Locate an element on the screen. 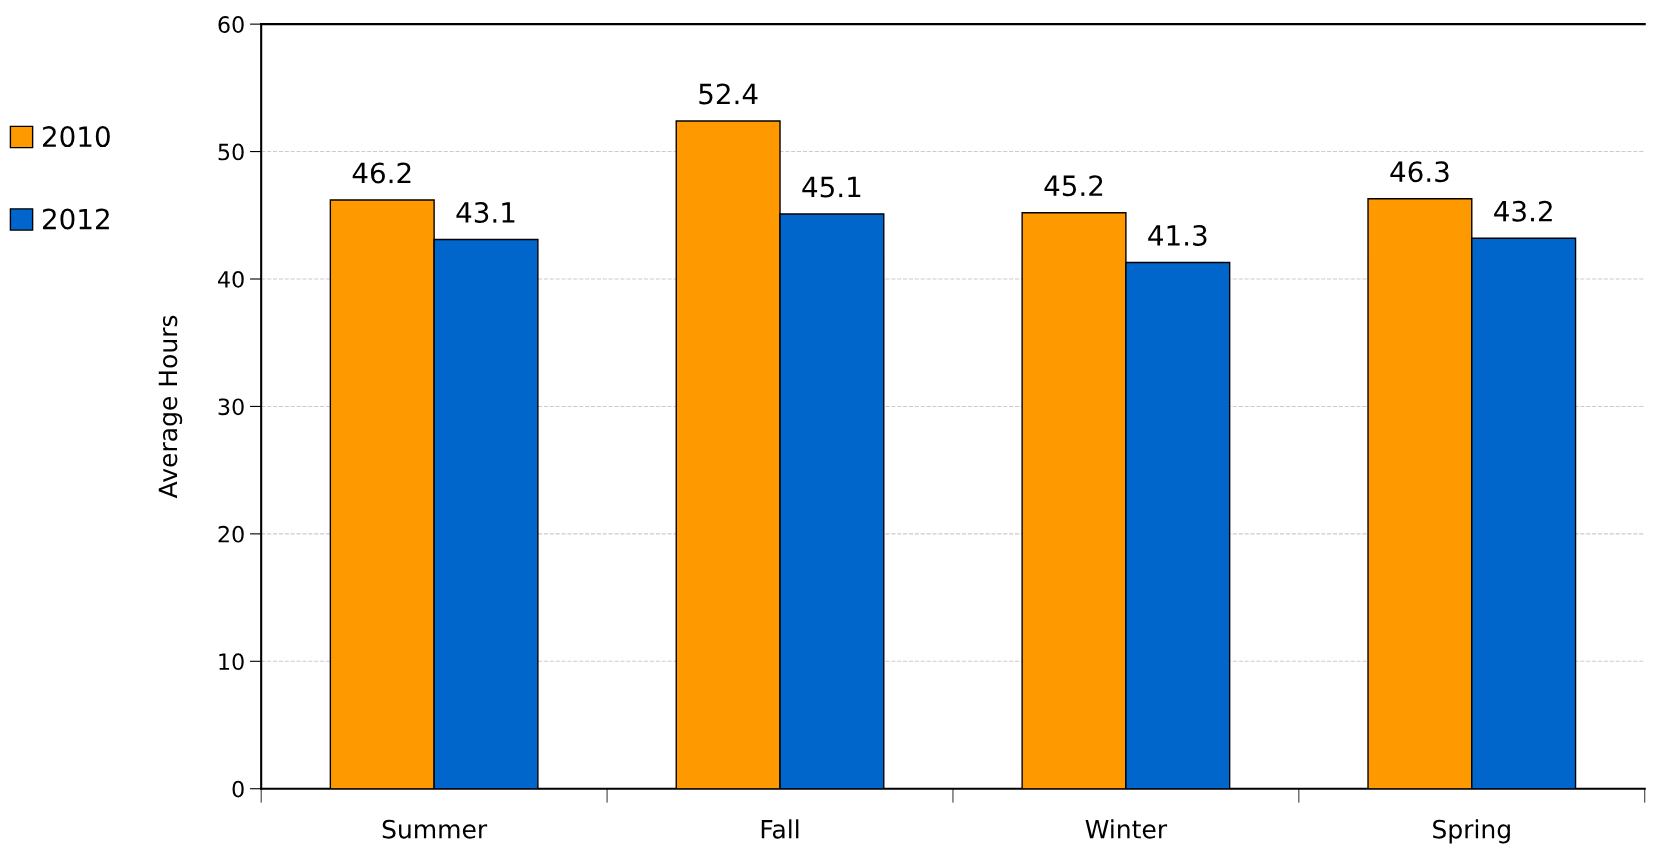 The image size is (1653, 862). data-label: 43.1 is located at coordinates (485, 212).